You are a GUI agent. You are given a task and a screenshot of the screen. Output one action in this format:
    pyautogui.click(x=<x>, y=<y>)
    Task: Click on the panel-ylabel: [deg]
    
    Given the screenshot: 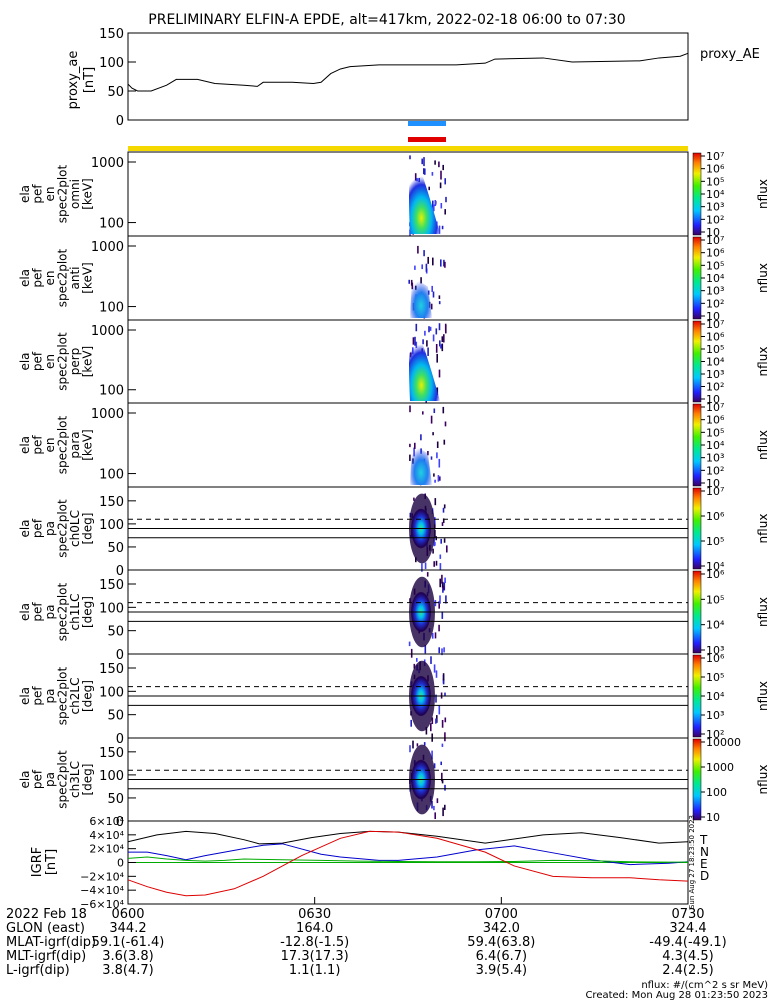 What is the action you would take?
    pyautogui.click(x=88, y=529)
    